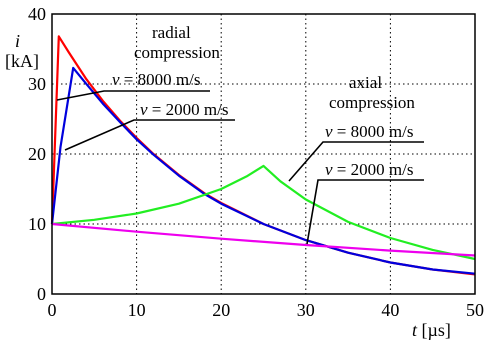  I want to click on series-line, so click(263, 239).